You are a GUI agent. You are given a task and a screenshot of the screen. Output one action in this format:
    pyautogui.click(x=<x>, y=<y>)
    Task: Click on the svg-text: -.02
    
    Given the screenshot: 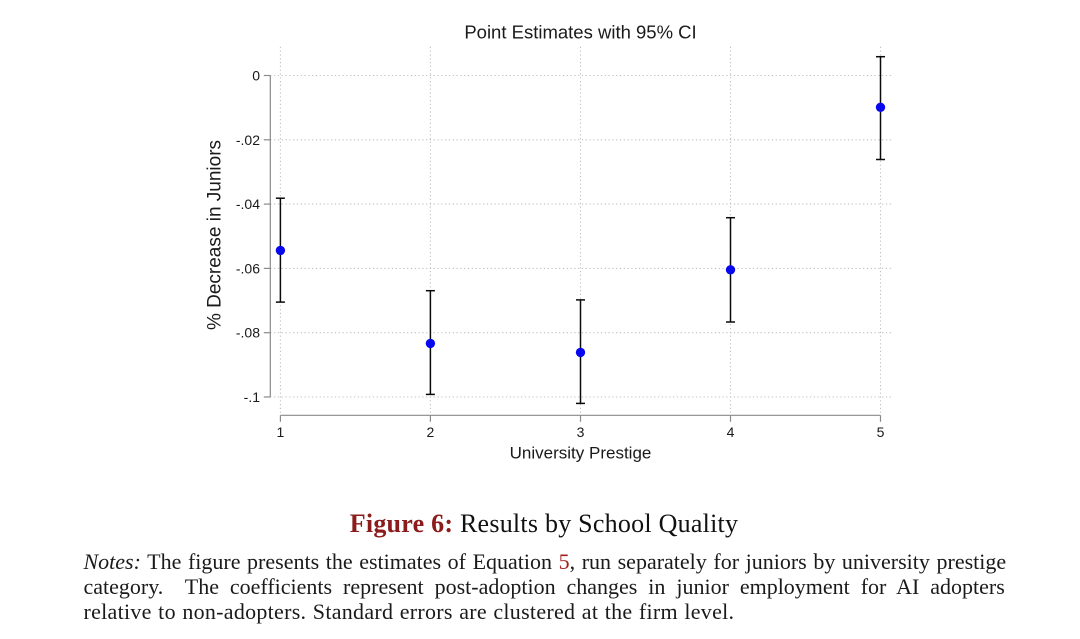 What is the action you would take?
    pyautogui.click(x=248, y=140)
    